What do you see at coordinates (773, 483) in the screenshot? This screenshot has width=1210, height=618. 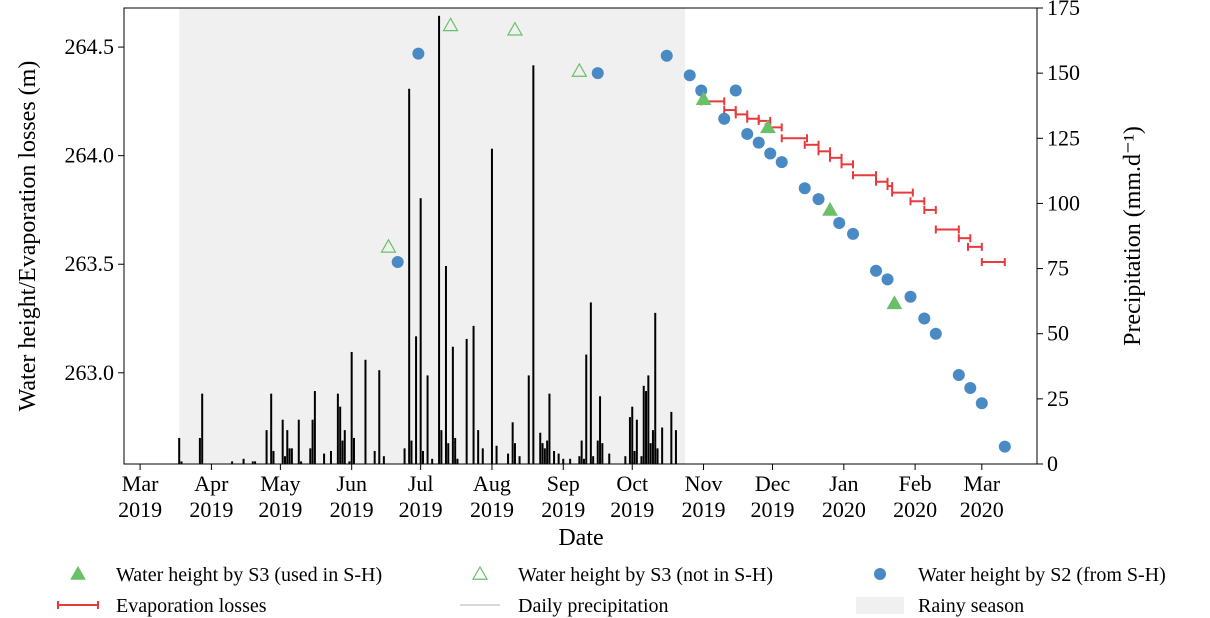 I see `x-tick-label: Dec` at bounding box center [773, 483].